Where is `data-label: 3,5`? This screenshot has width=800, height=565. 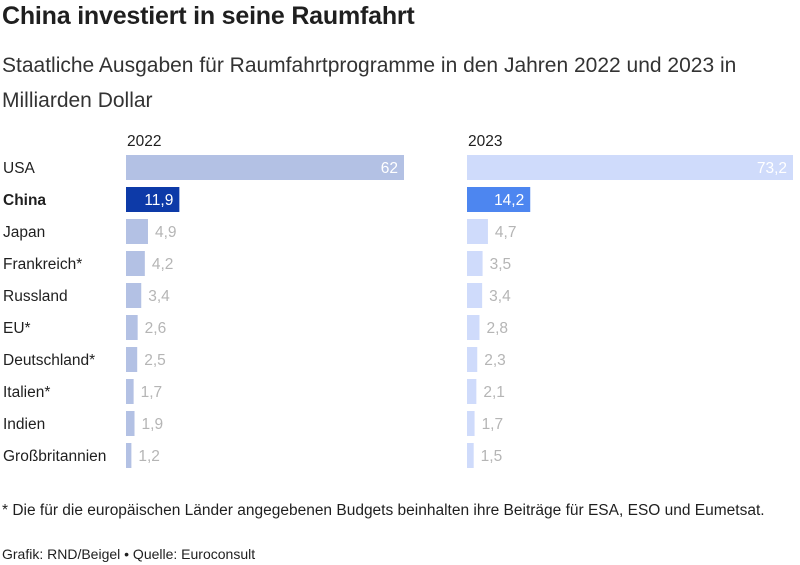 data-label: 3,5 is located at coordinates (501, 264).